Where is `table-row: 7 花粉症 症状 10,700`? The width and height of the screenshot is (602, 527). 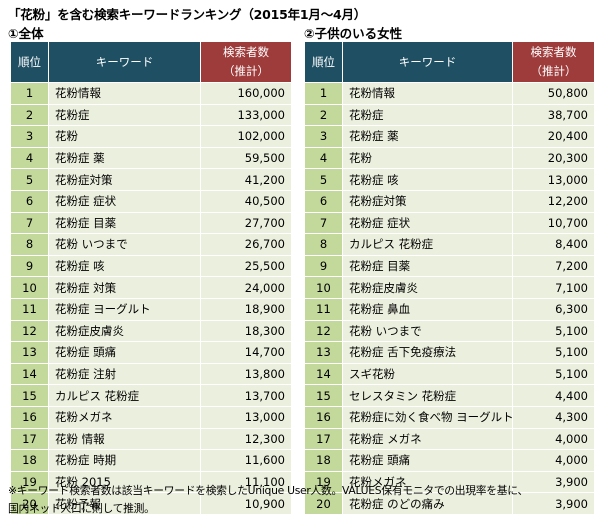
table-row: 7 花粉症 症状 10,700 is located at coordinates (449, 223).